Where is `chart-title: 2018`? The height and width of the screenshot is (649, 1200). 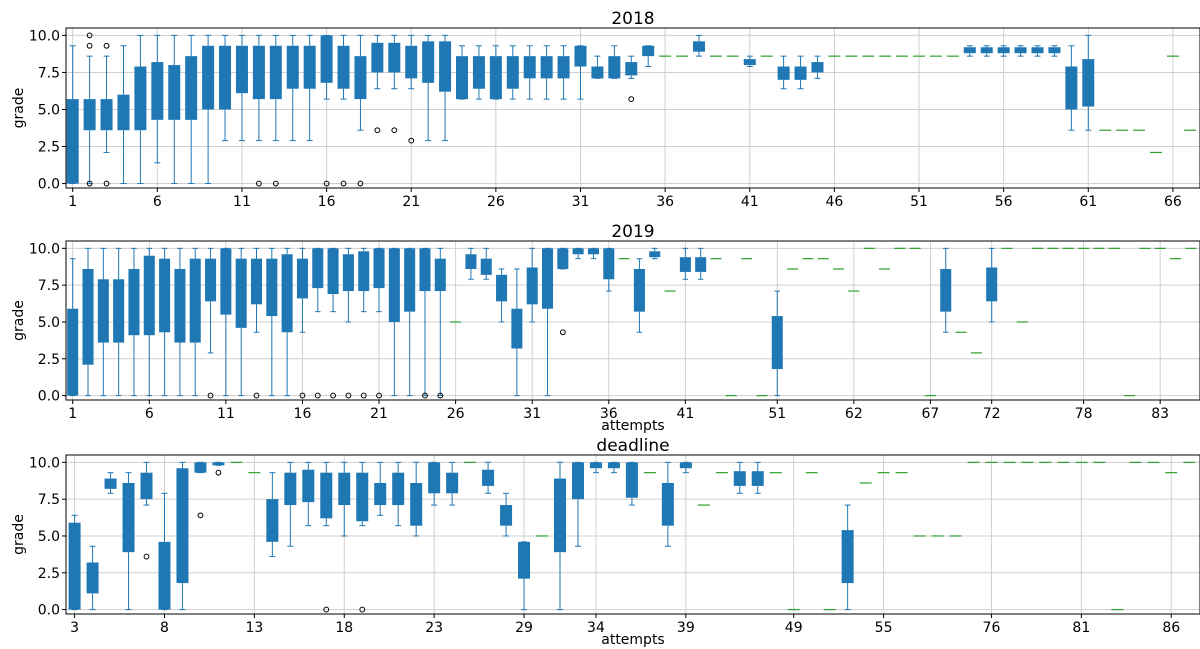 chart-title: 2018 is located at coordinates (632, 19).